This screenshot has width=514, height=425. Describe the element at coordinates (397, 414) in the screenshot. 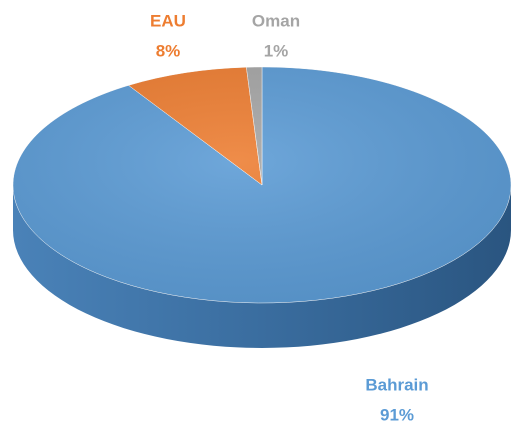

I see `label-value: 91%` at that location.